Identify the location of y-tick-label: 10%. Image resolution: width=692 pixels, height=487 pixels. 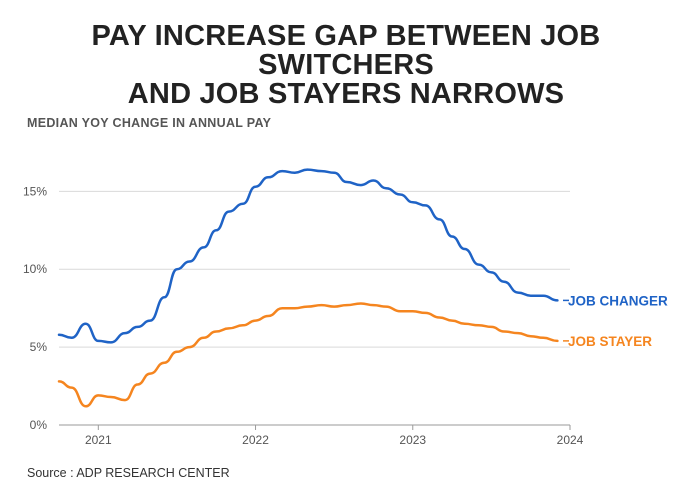
(35, 269).